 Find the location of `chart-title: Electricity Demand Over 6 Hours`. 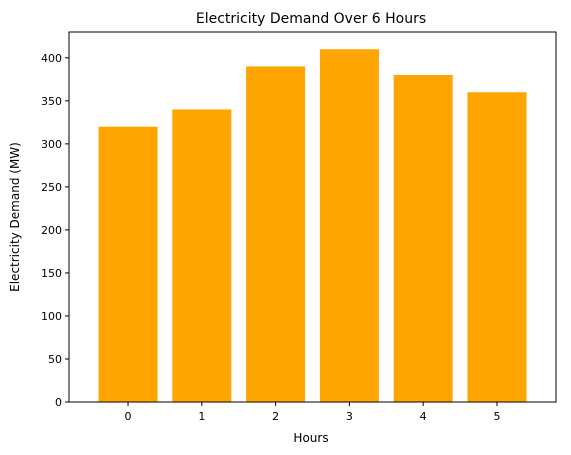

chart-title: Electricity Demand Over 6 Hours is located at coordinates (311, 19).